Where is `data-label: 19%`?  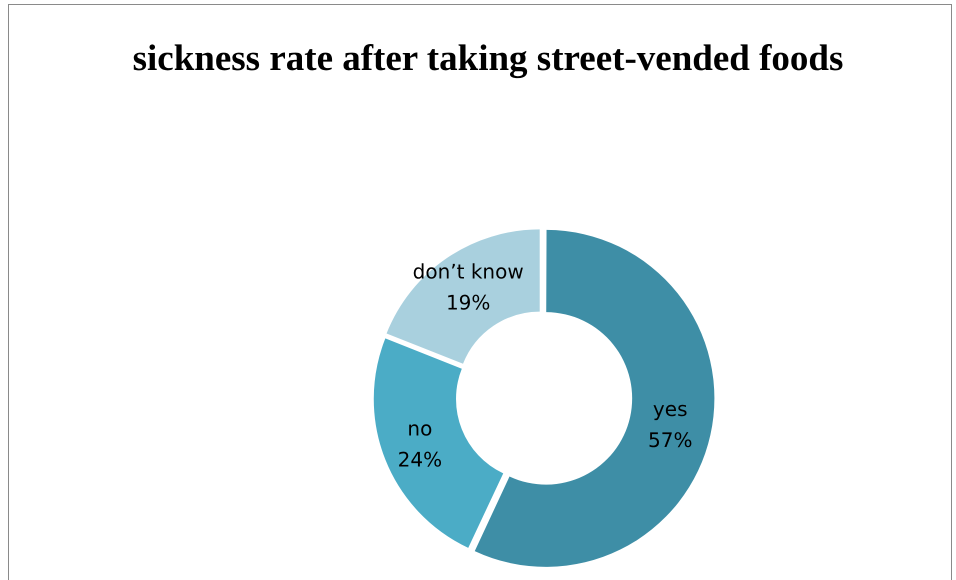
data-label: 19% is located at coordinates (468, 302).